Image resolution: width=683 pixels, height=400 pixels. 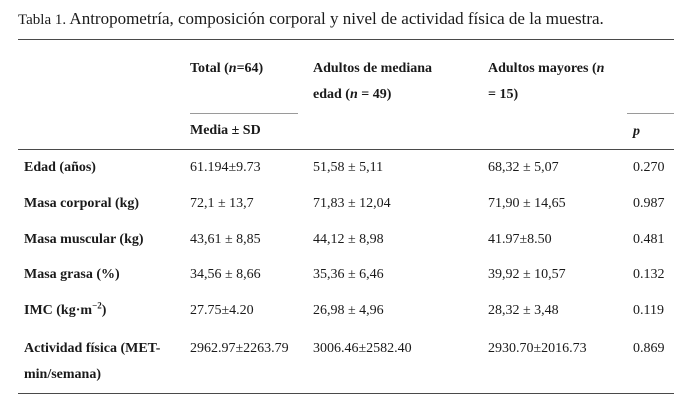 What do you see at coordinates (546, 68) in the screenshot?
I see `header-older-line1: Adultos mayores (n` at bounding box center [546, 68].